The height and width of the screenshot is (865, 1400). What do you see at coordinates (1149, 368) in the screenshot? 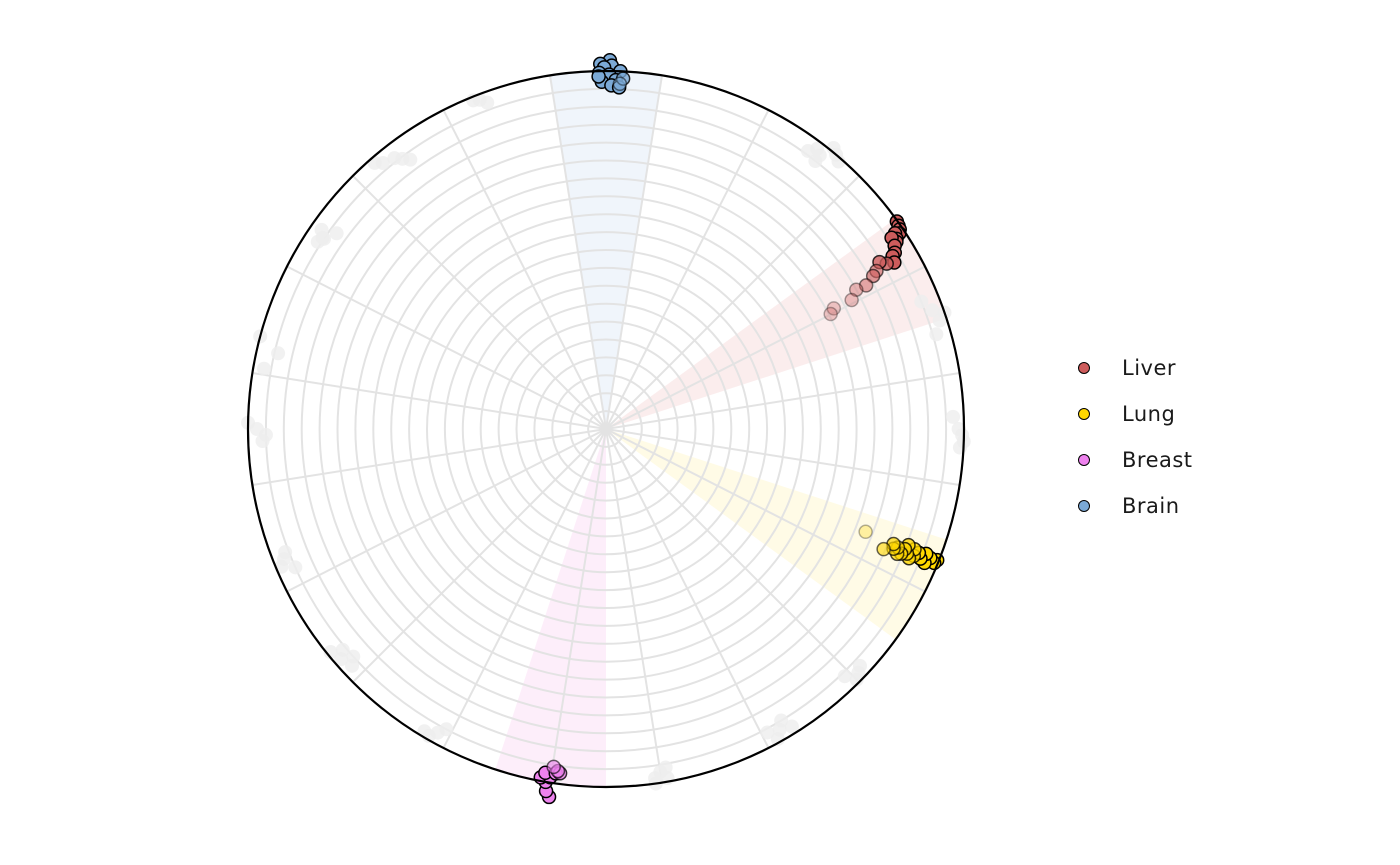
I see `legend-label: Liver` at bounding box center [1149, 368].